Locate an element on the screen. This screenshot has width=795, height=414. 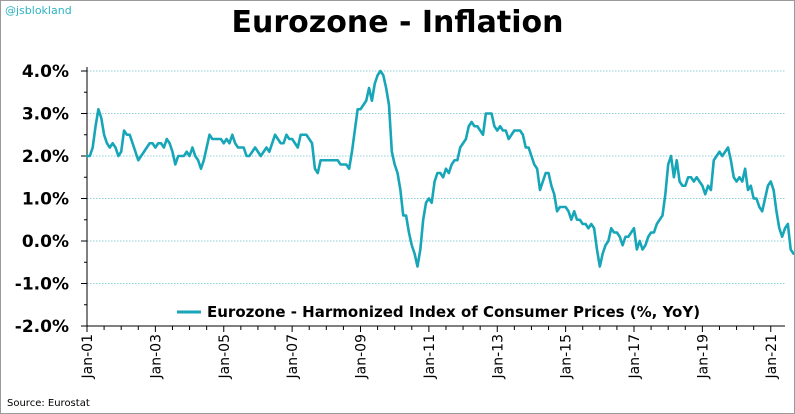
x-tick-label: Jan-21 is located at coordinates (772, 356).